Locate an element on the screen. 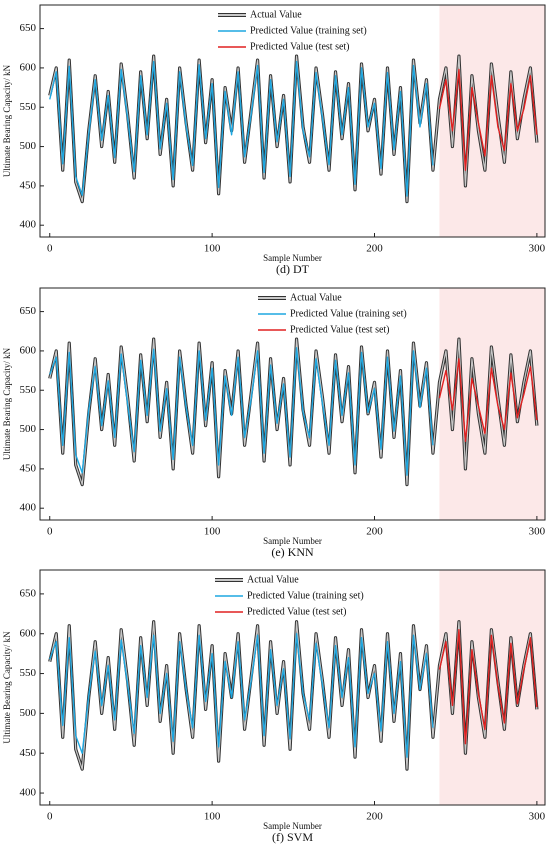  caption: (e) KNN is located at coordinates (292, 552).